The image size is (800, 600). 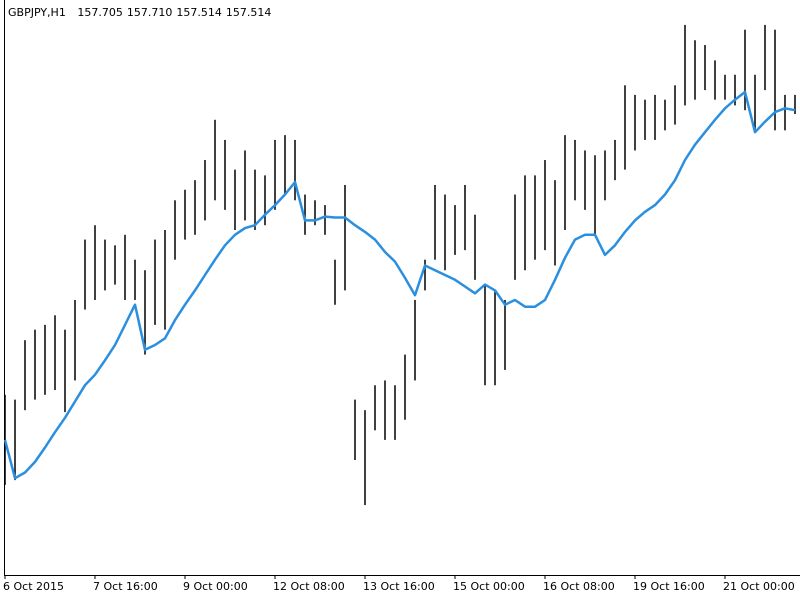 I want to click on ohlc-value: 157.705, so click(x=100, y=12).